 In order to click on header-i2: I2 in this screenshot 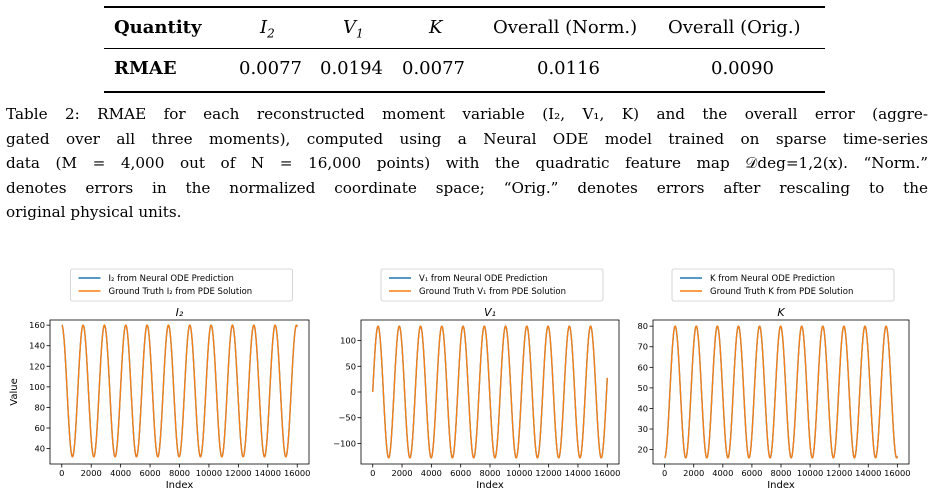, I will do `click(267, 29)`.